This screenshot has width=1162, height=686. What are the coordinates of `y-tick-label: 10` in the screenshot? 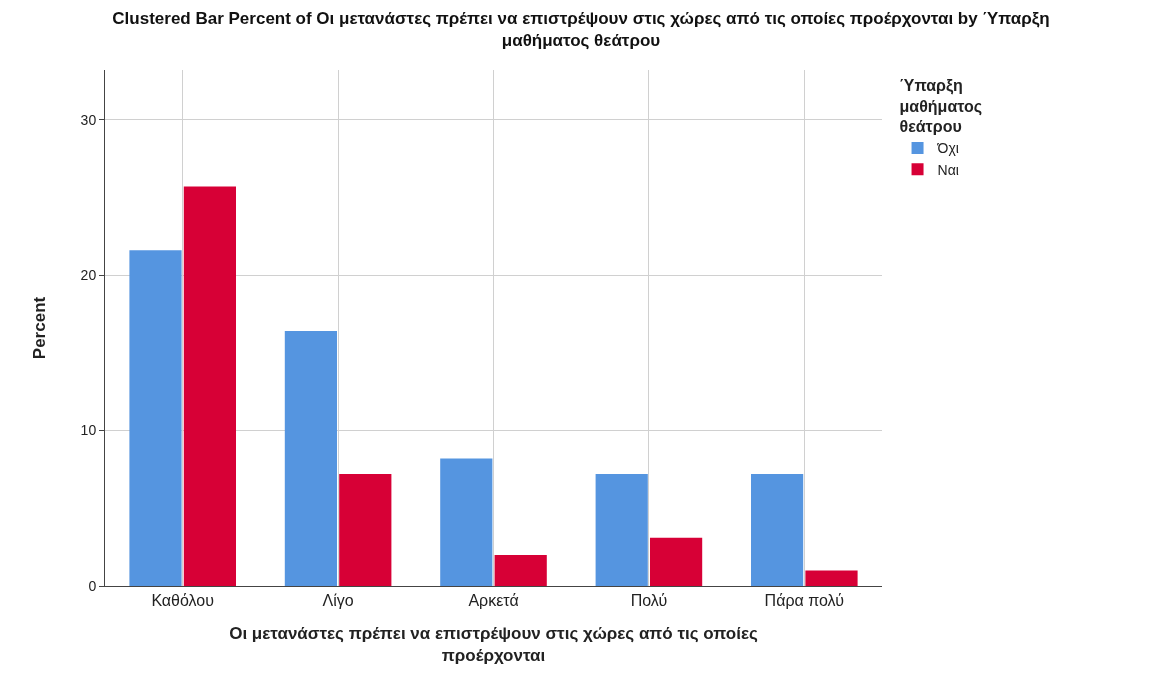 It's located at (88, 430).